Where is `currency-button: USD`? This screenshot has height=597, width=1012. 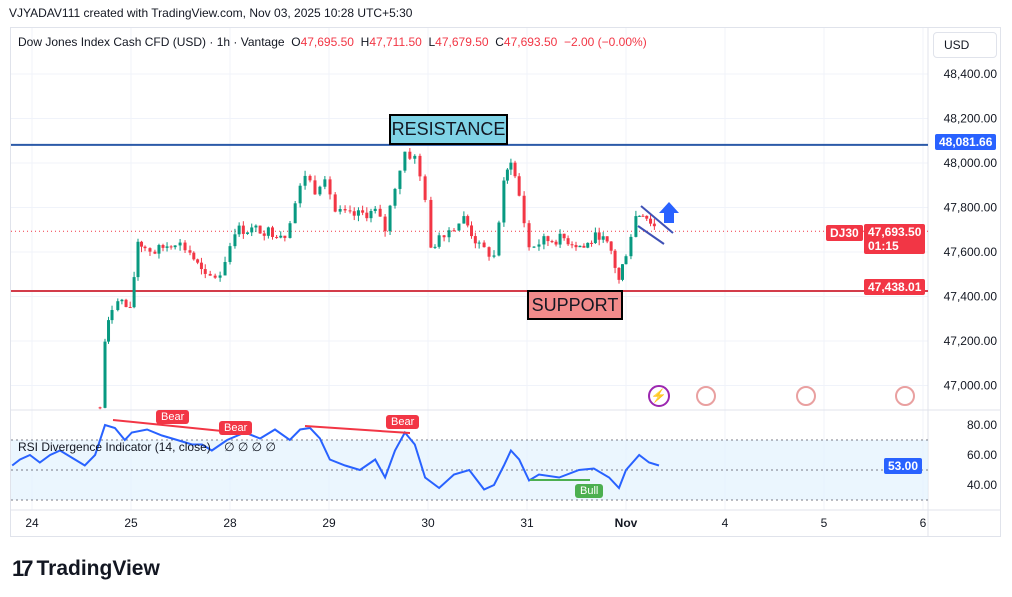
currency-button: USD is located at coordinates (965, 45).